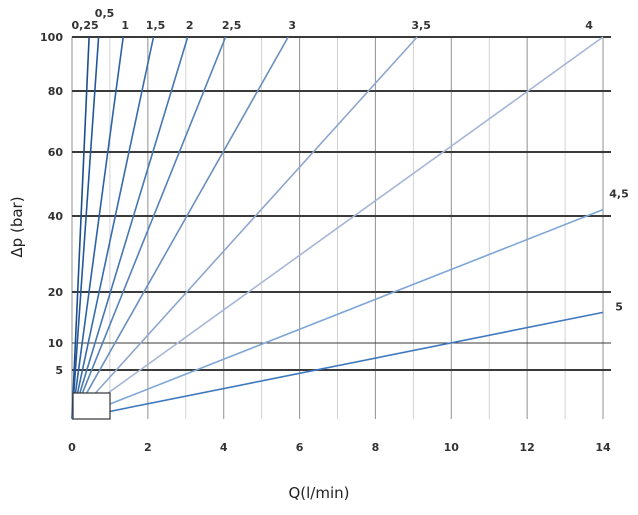  I want to click on y-tick-label: 100, so click(51, 37).